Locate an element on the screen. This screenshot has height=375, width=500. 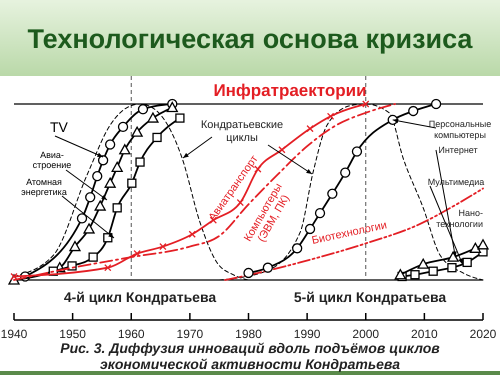
annotation: Интернет is located at coordinates (458, 150).